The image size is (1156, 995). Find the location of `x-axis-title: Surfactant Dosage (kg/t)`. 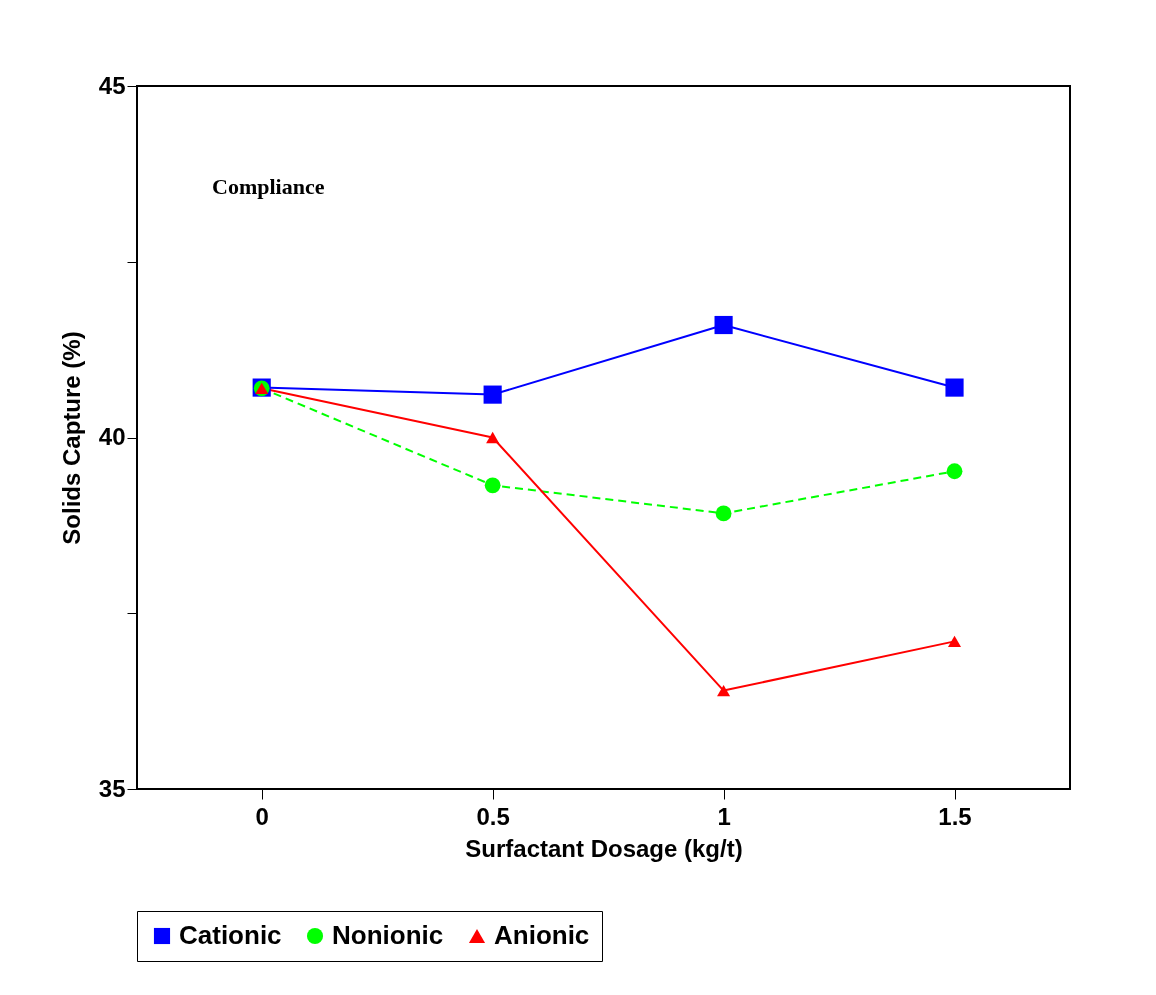

x-axis-title: Surfactant Dosage (kg/t) is located at coordinates (604, 848).